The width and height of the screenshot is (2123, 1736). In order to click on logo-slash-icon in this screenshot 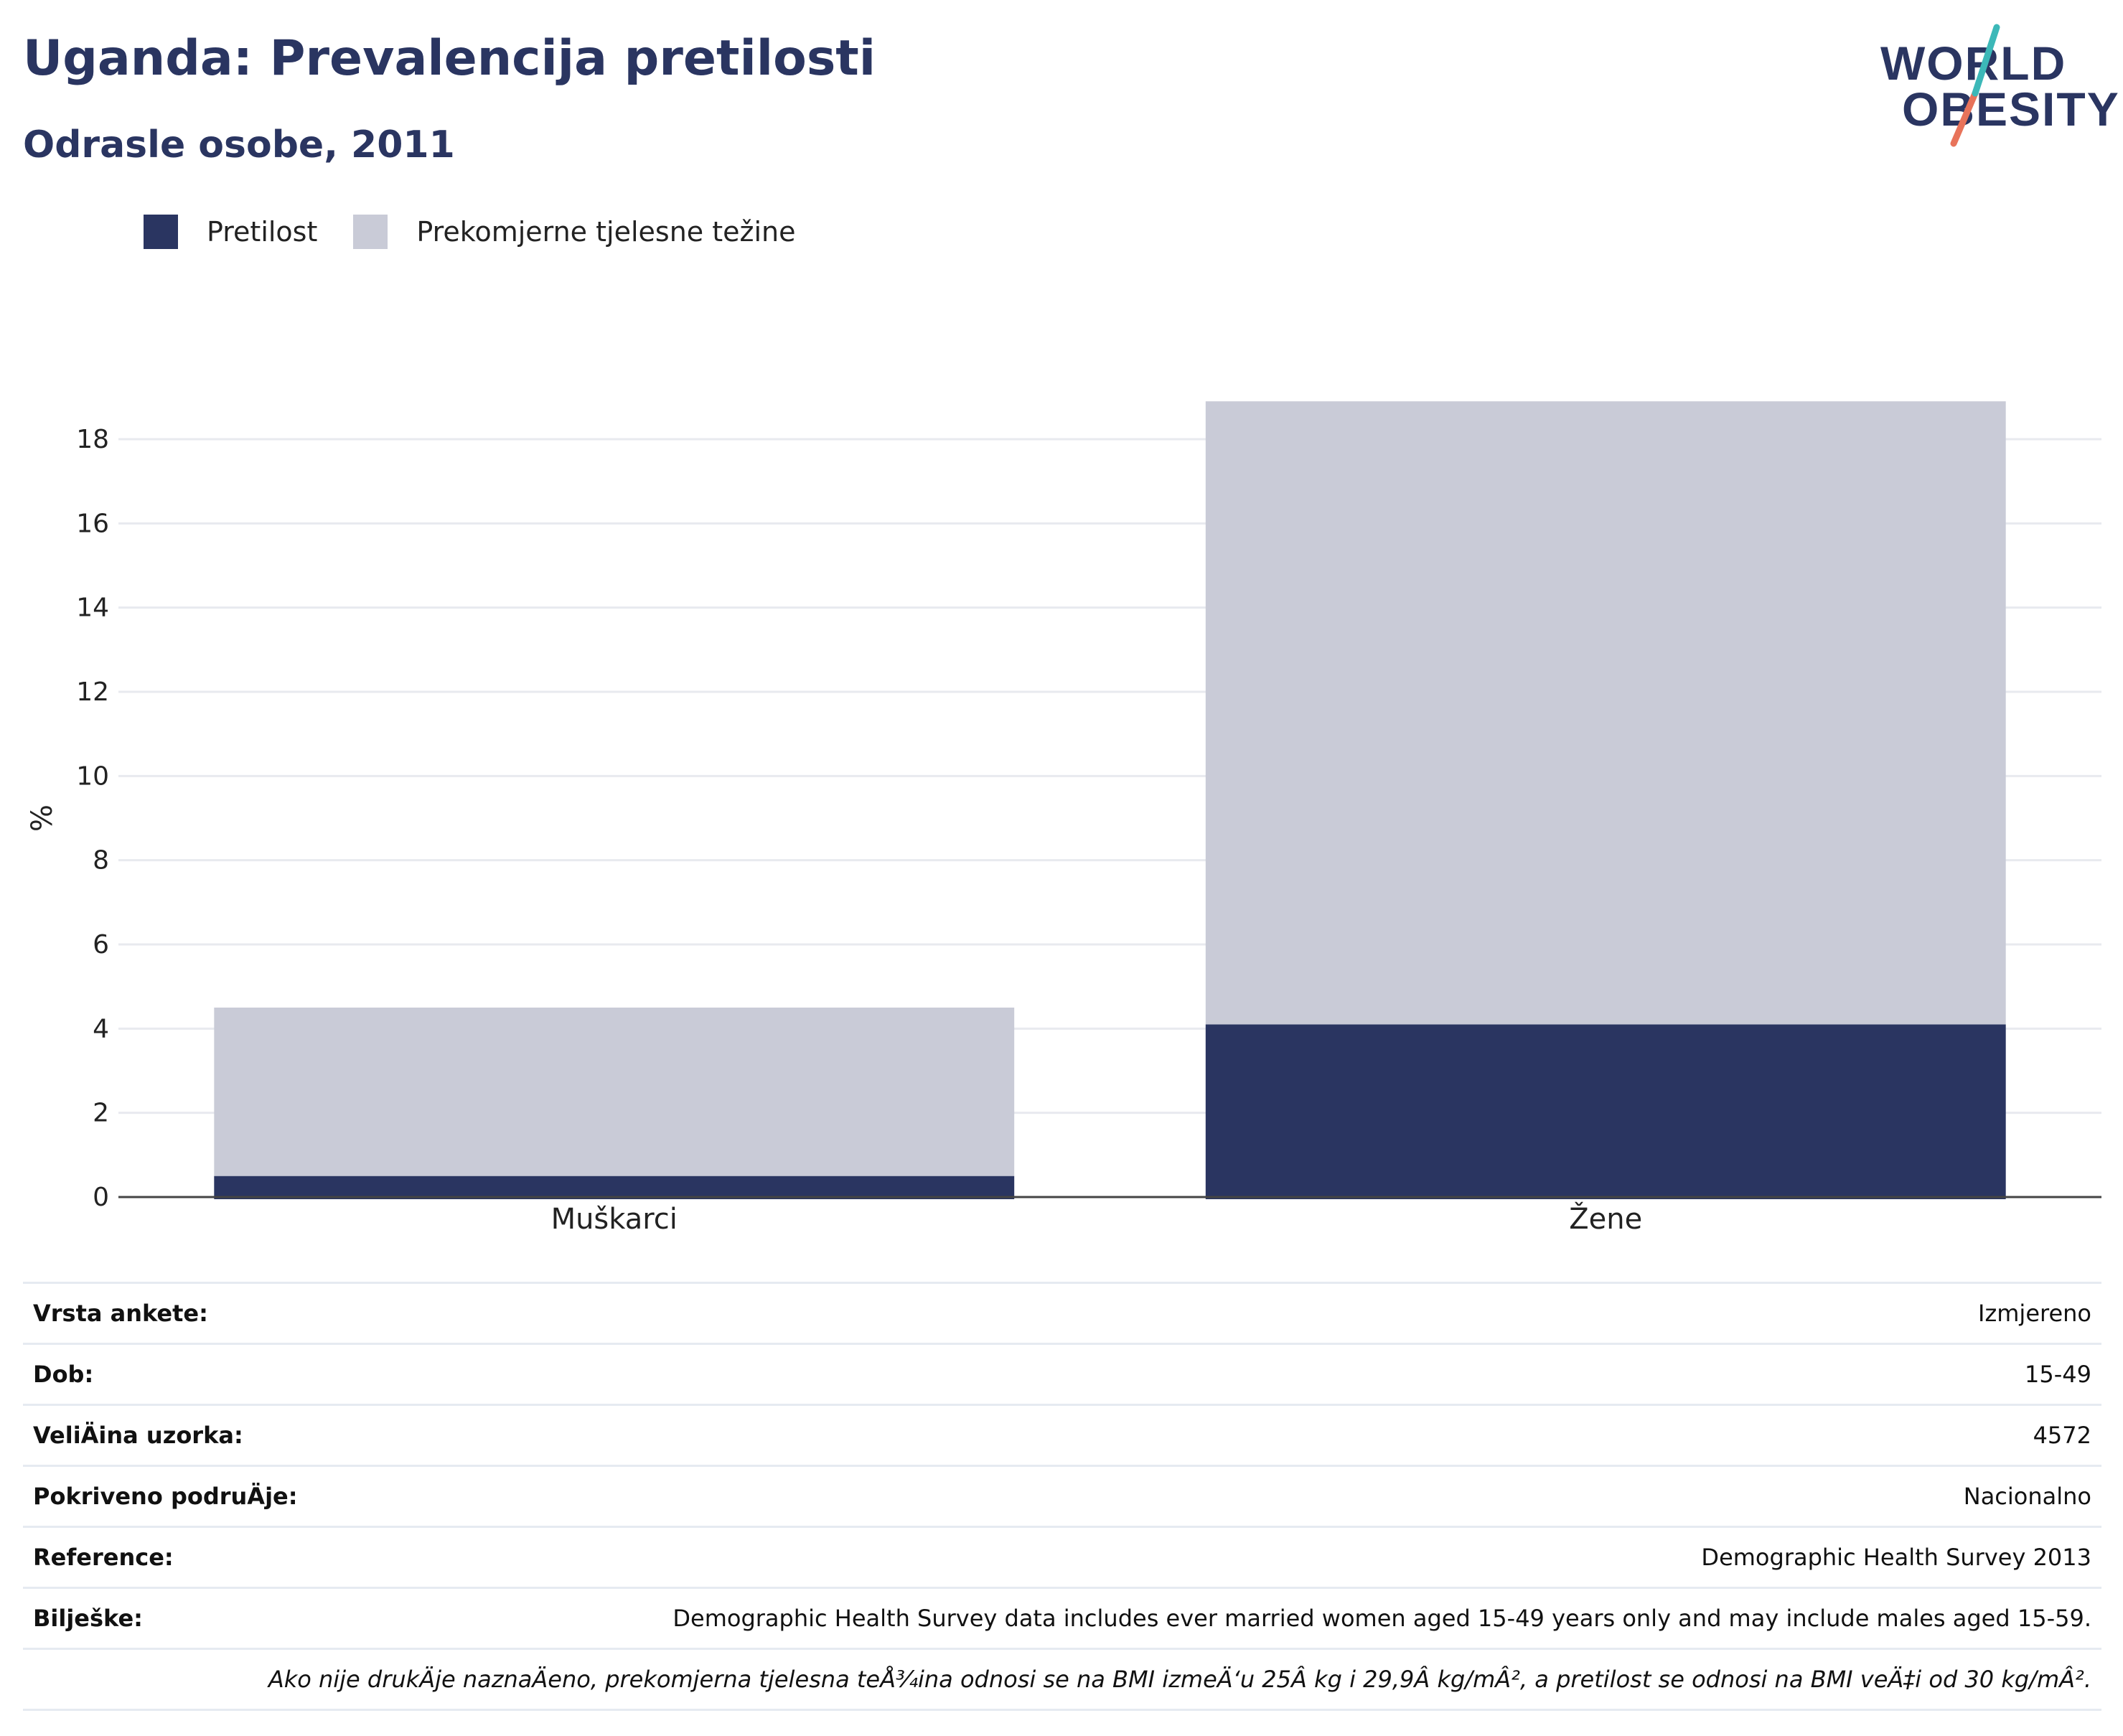, I will do `click(1991, 86)`.